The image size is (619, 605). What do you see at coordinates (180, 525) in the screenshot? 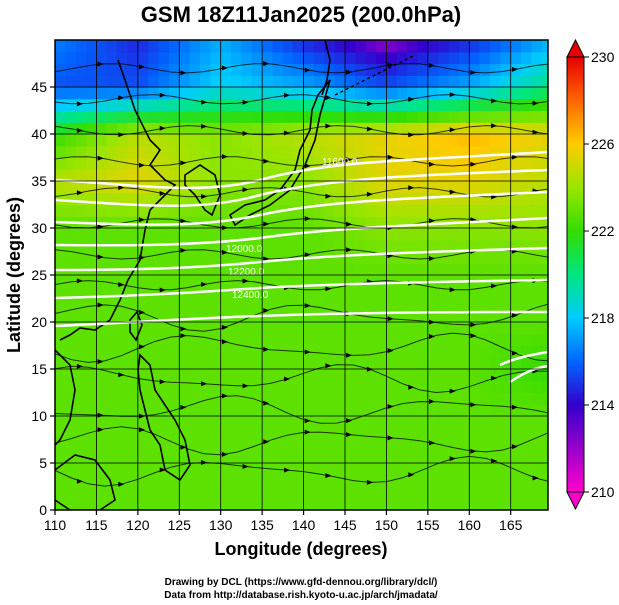
I see `x-tick-label: 125` at bounding box center [180, 525].